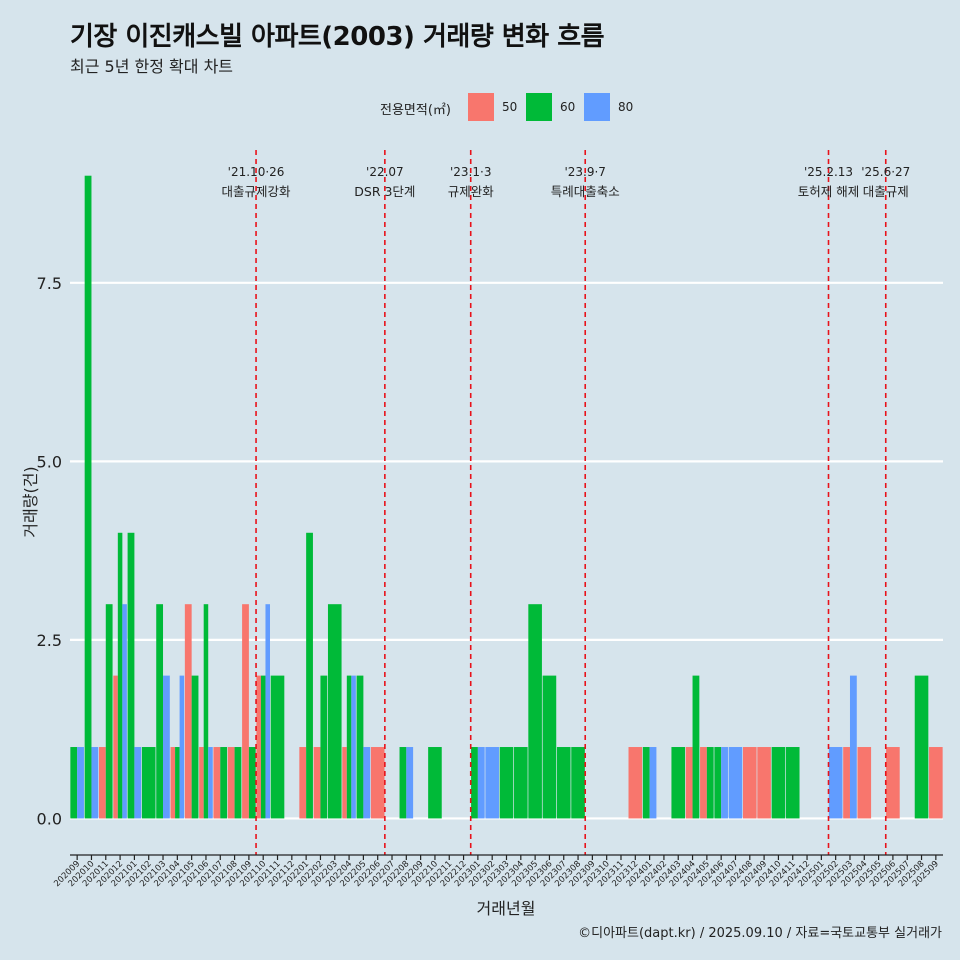 Image resolution: width=960 pixels, height=960 pixels. I want to click on legend-label-80: 80, so click(626, 107).